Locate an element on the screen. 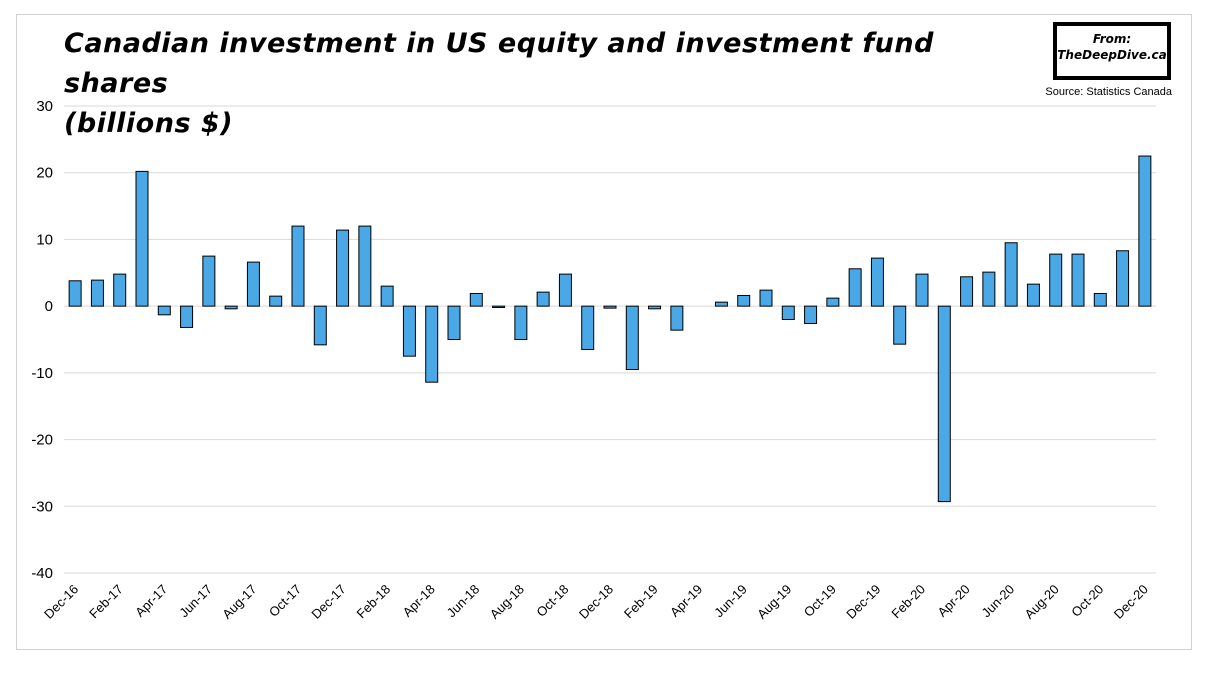 This screenshot has height=676, width=1214. y-tick-label: 0 is located at coordinates (49, 306).